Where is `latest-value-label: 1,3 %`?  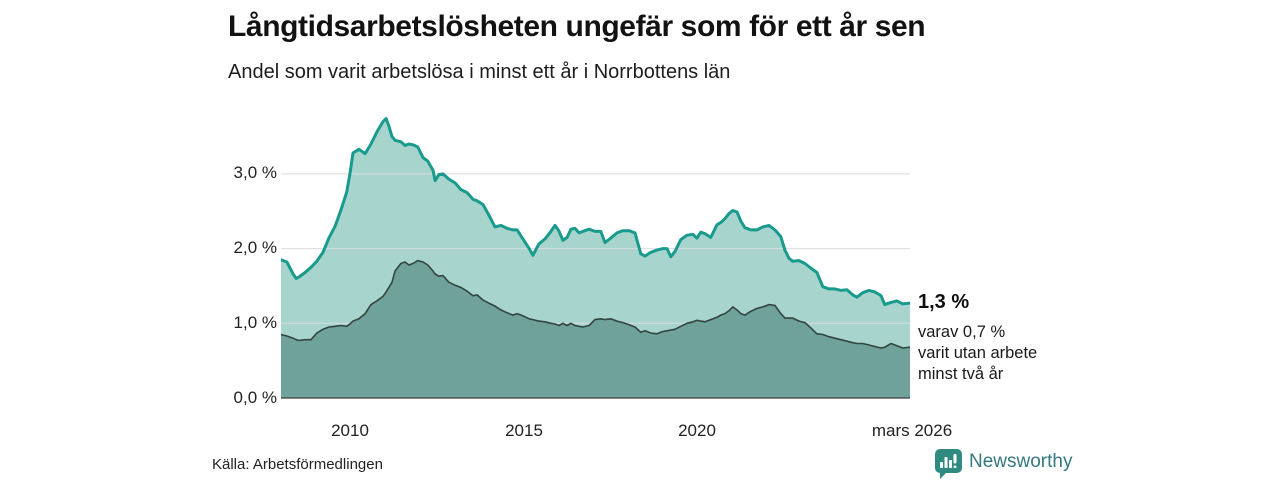 latest-value-label: 1,3 % is located at coordinates (944, 302).